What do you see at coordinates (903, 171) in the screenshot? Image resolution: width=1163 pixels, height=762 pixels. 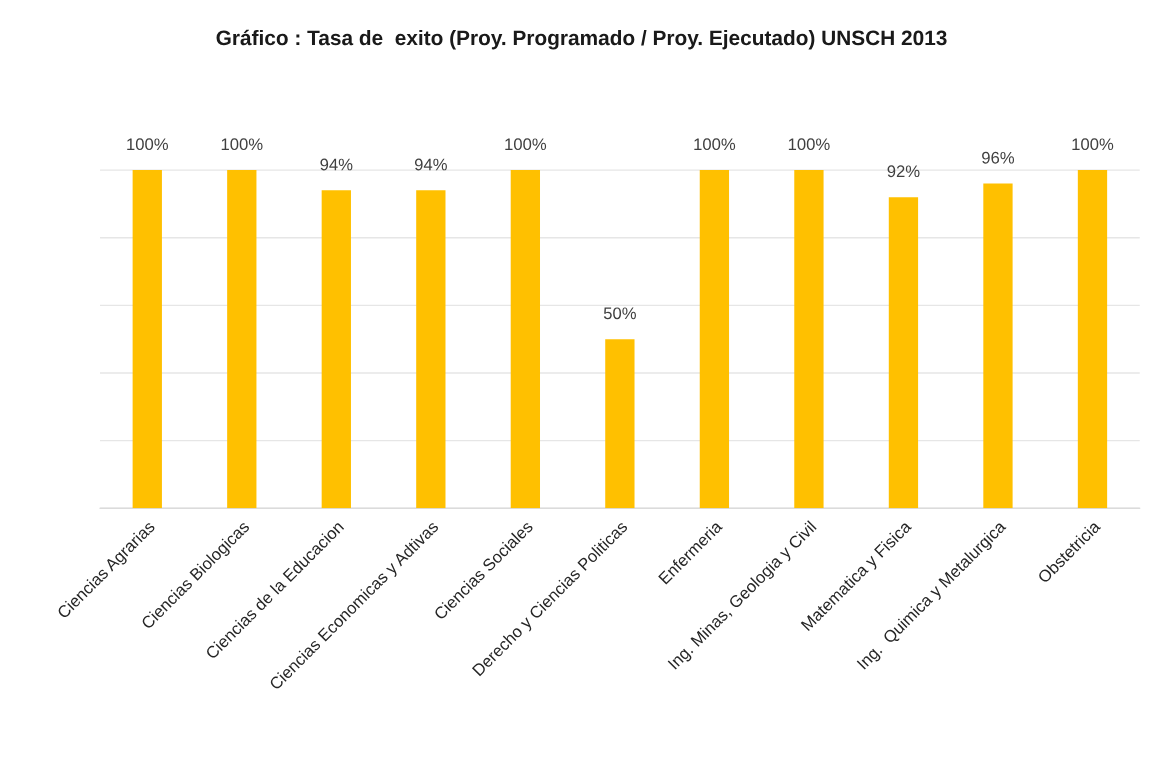 I see `data-label: 92%` at bounding box center [903, 171].